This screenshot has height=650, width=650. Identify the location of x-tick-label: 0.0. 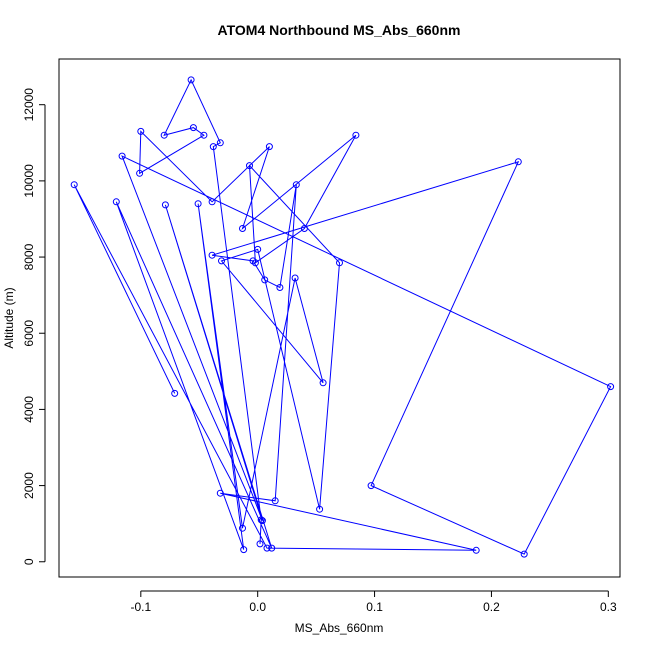
(257, 607).